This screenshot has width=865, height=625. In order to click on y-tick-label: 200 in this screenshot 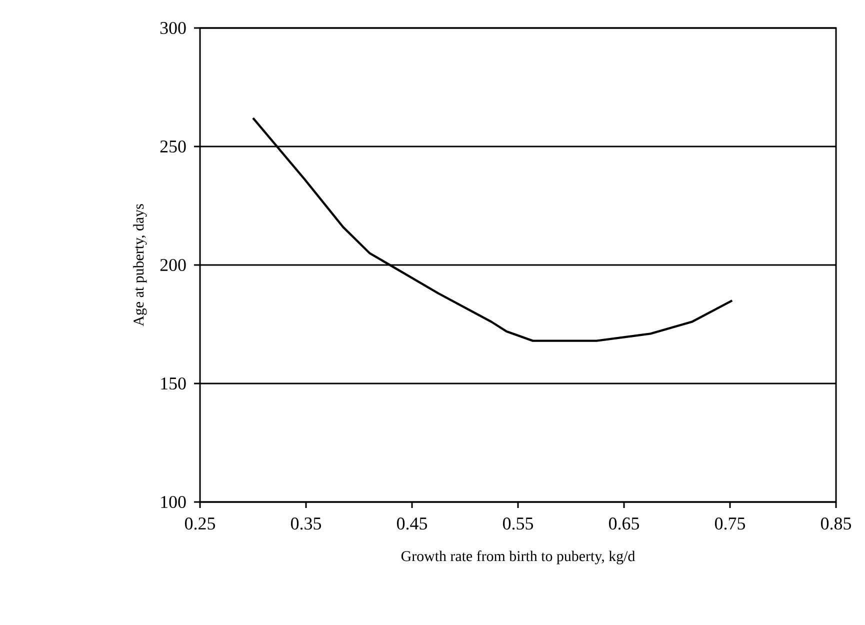, I will do `click(173, 265)`.